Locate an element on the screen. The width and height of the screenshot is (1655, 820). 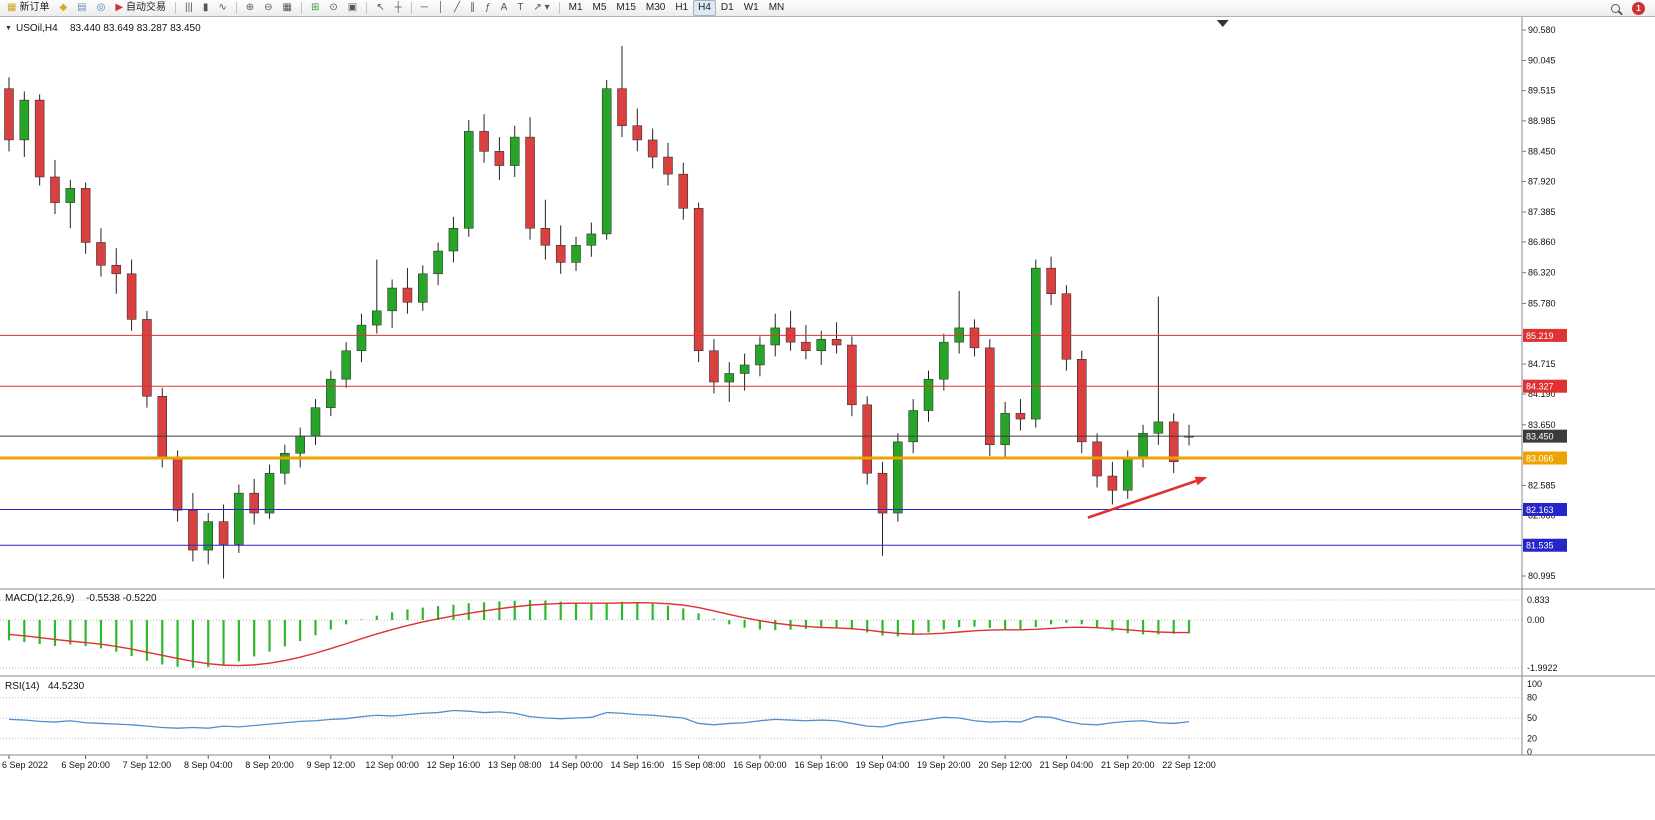
trend-arrow-line is located at coordinates (1142, 499).